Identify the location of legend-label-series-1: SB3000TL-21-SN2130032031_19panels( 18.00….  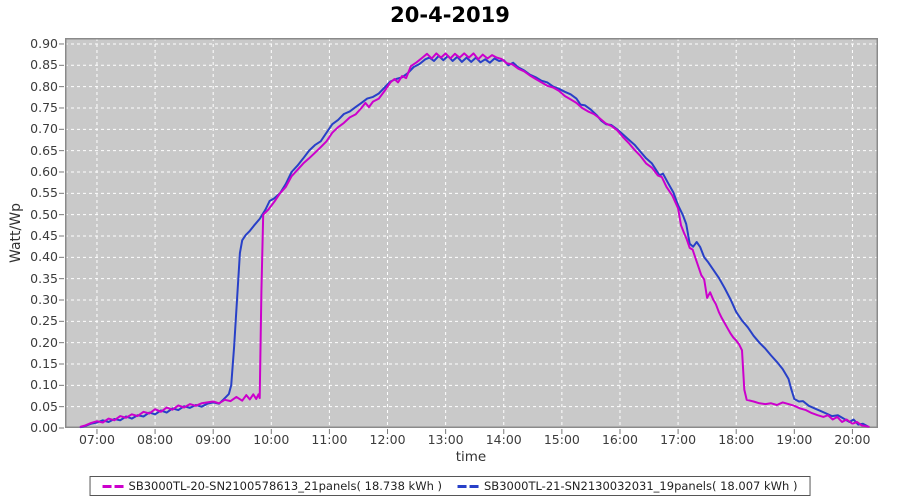
(641, 486).